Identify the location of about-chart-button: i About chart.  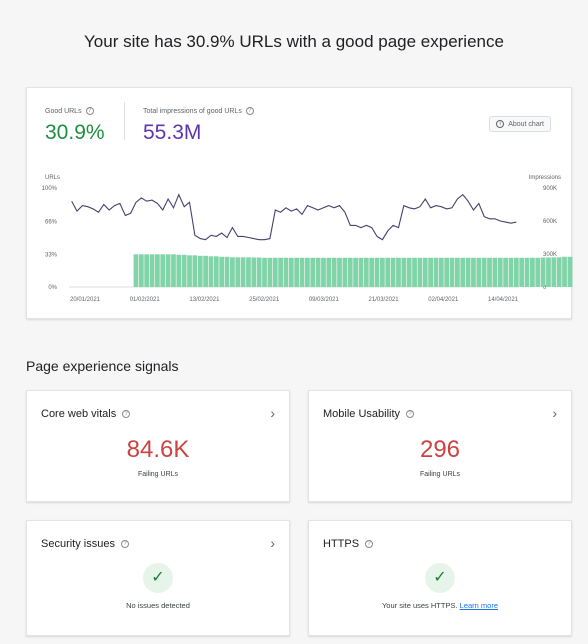
(520, 124).